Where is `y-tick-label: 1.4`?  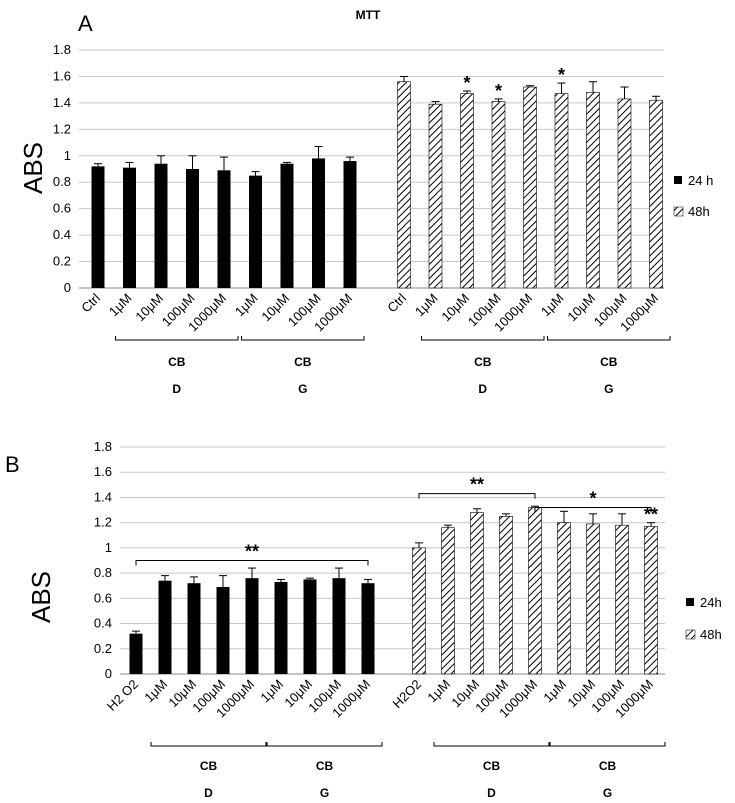 y-tick-label: 1.4 is located at coordinates (103, 496).